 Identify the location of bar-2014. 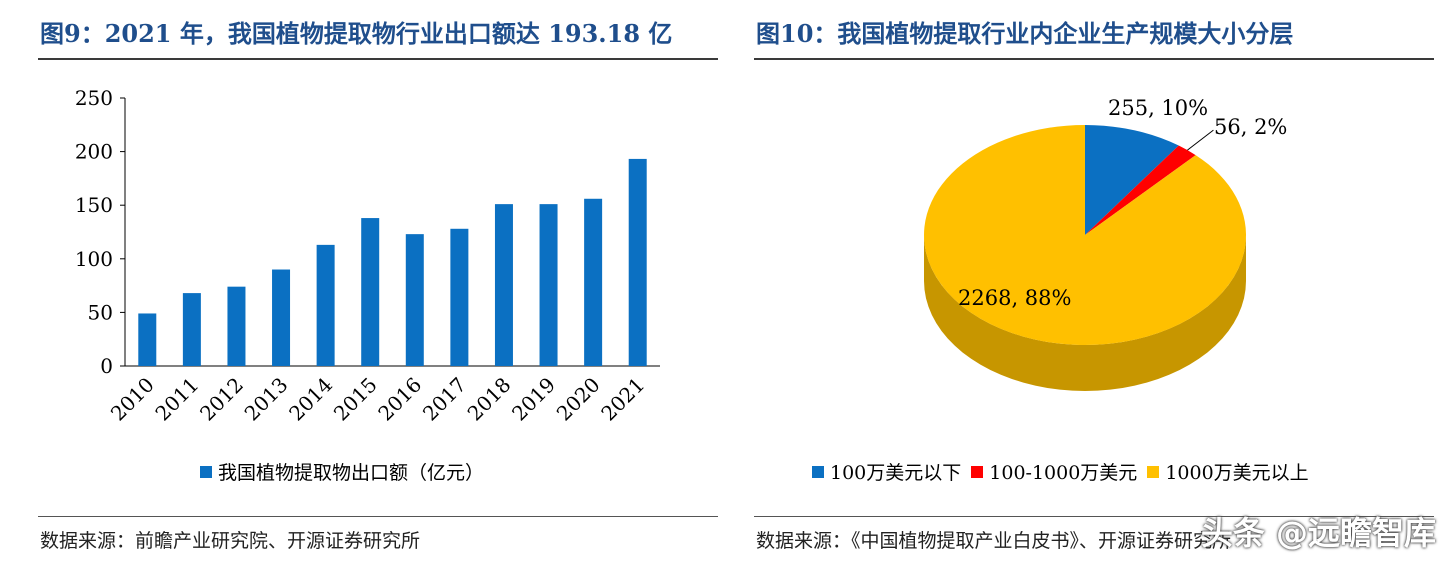
(325, 305).